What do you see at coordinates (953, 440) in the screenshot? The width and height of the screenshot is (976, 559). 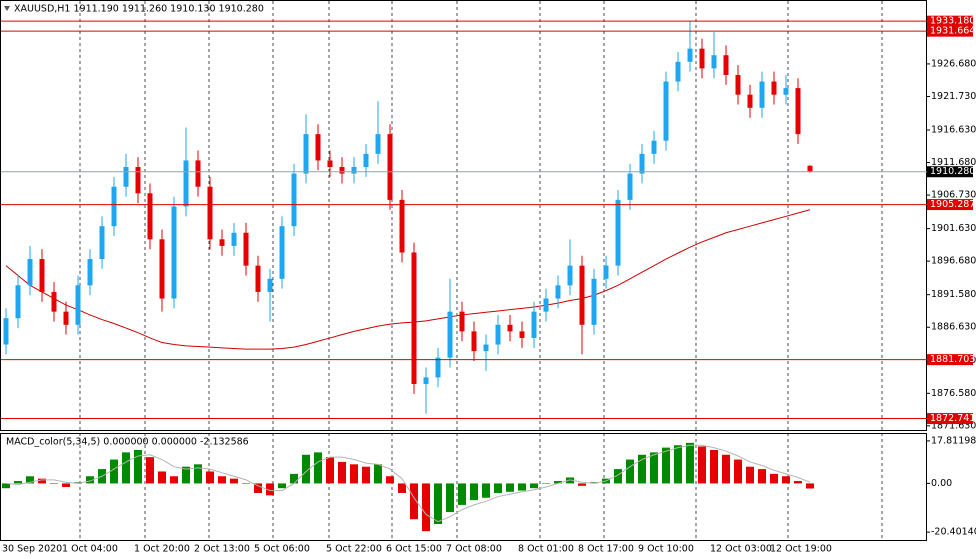 I see `y-tick-label: 17.811987` at bounding box center [953, 440].